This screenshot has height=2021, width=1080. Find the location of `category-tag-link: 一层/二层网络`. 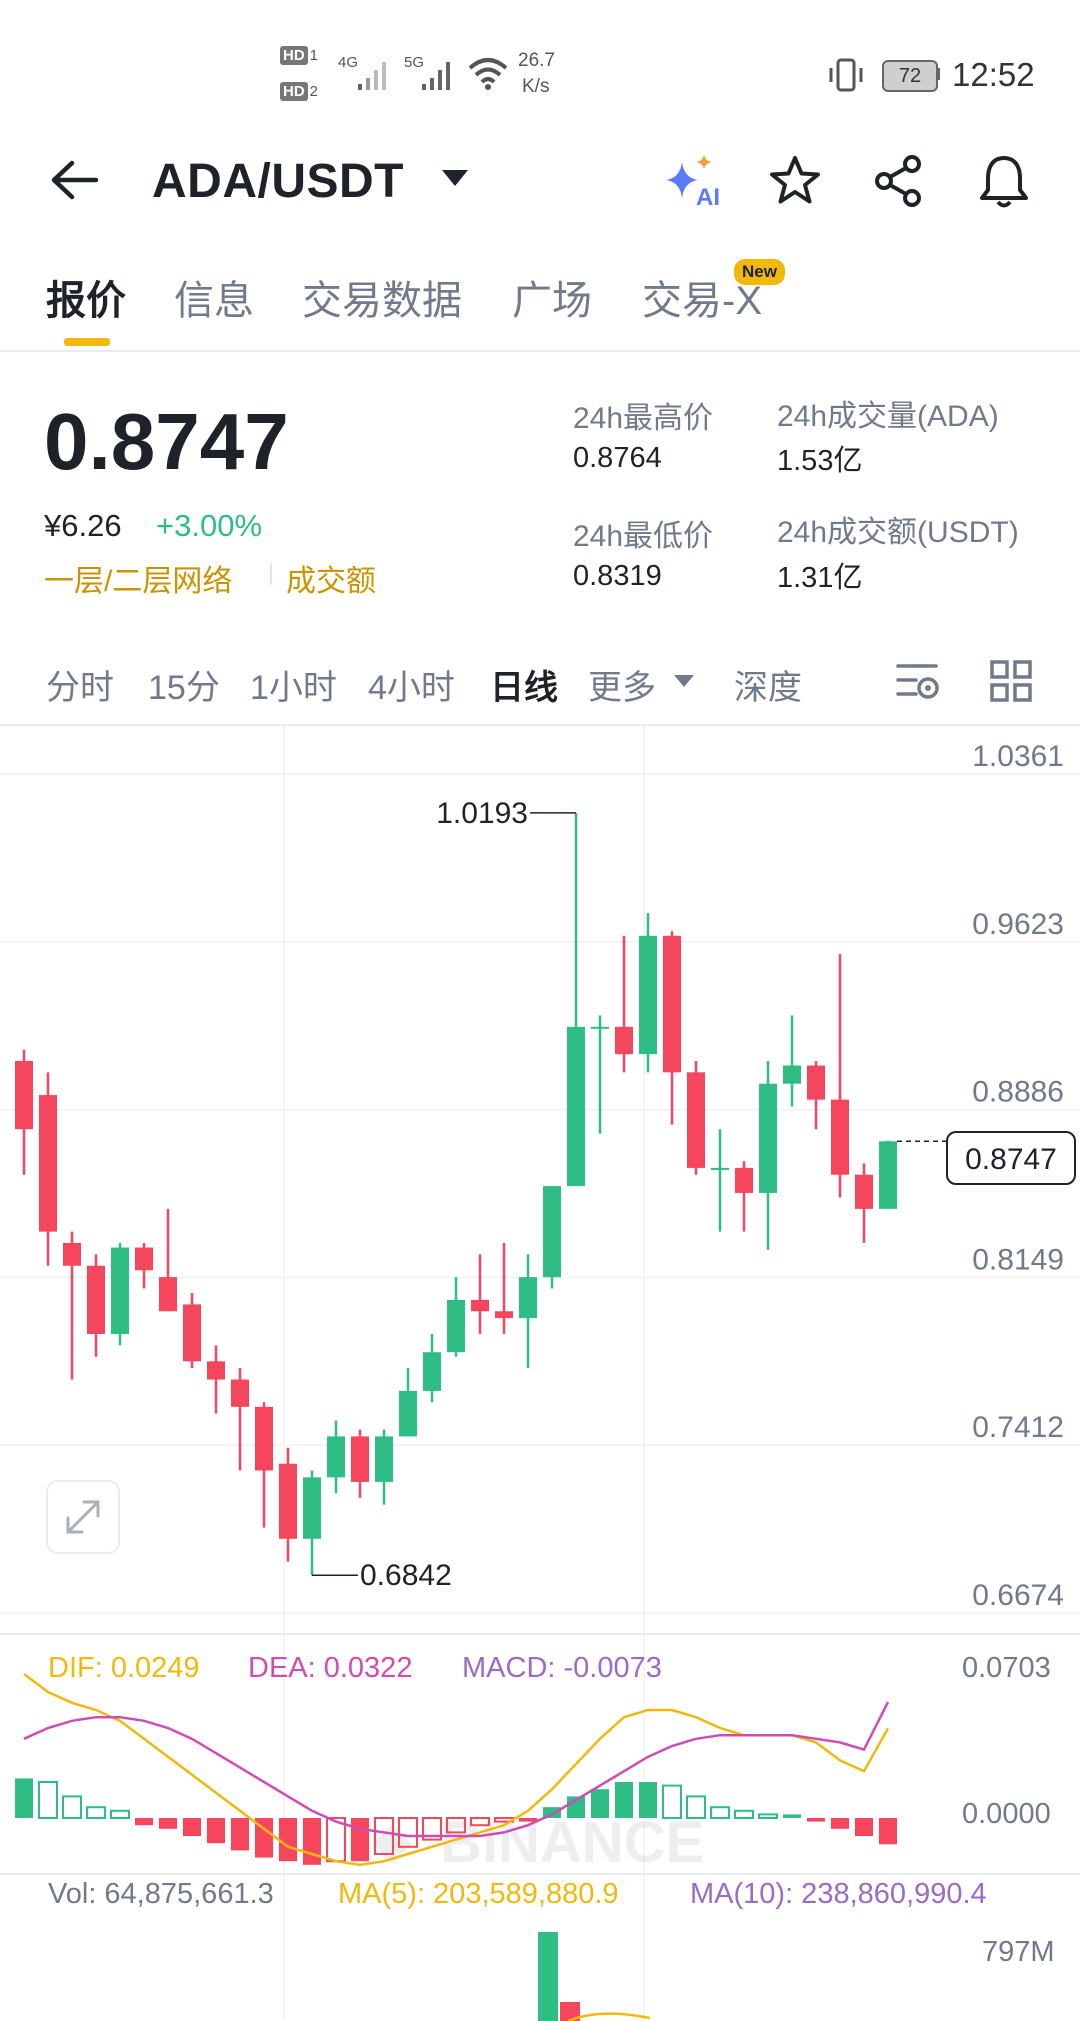

category-tag-link: 一层/二层网络 is located at coordinates (138, 581).